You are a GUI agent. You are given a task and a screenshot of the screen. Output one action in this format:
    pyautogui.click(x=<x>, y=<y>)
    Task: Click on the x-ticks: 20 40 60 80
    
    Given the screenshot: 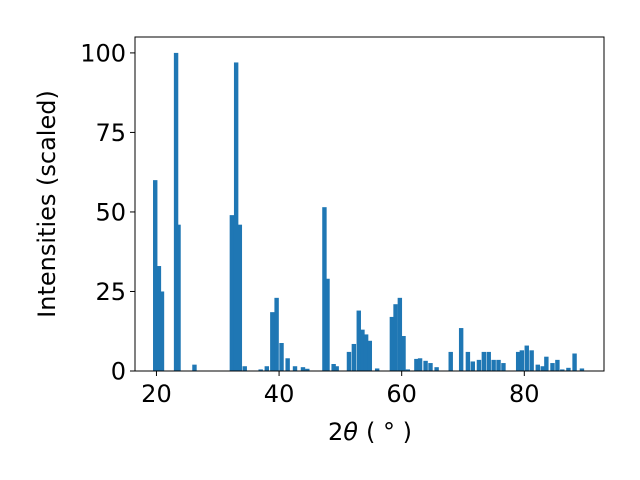 What is the action you would take?
    pyautogui.click(x=340, y=389)
    